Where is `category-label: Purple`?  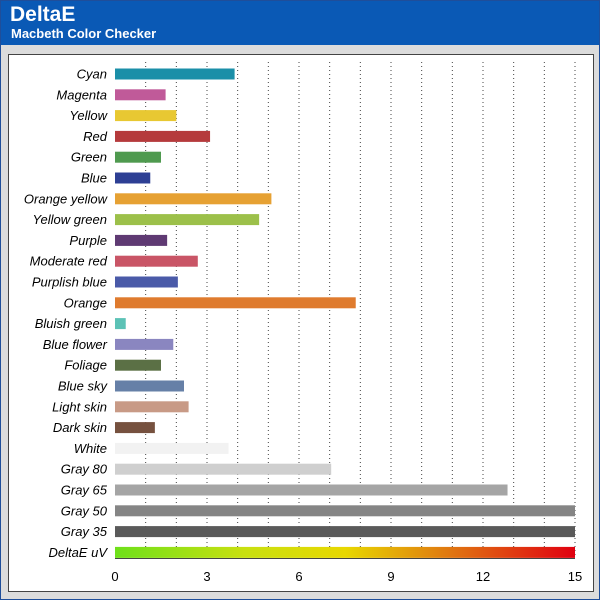
category-label: Purple is located at coordinates (88, 240).